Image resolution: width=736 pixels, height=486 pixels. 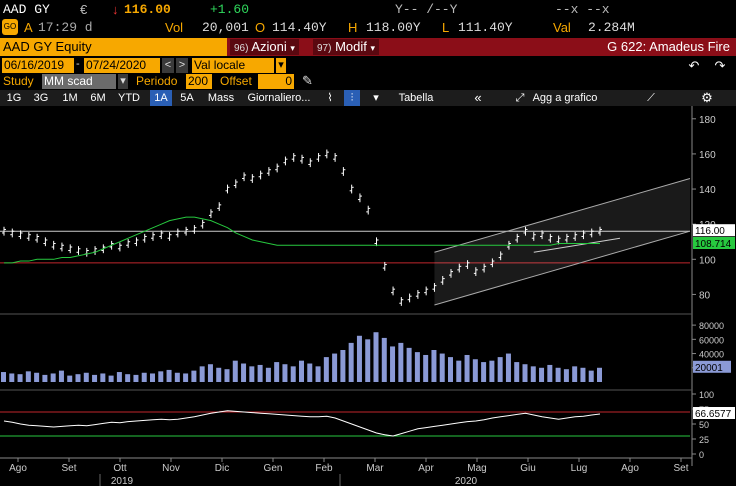 What do you see at coordinates (233, 65) in the screenshot?
I see `currency-select: Val locale` at bounding box center [233, 65].